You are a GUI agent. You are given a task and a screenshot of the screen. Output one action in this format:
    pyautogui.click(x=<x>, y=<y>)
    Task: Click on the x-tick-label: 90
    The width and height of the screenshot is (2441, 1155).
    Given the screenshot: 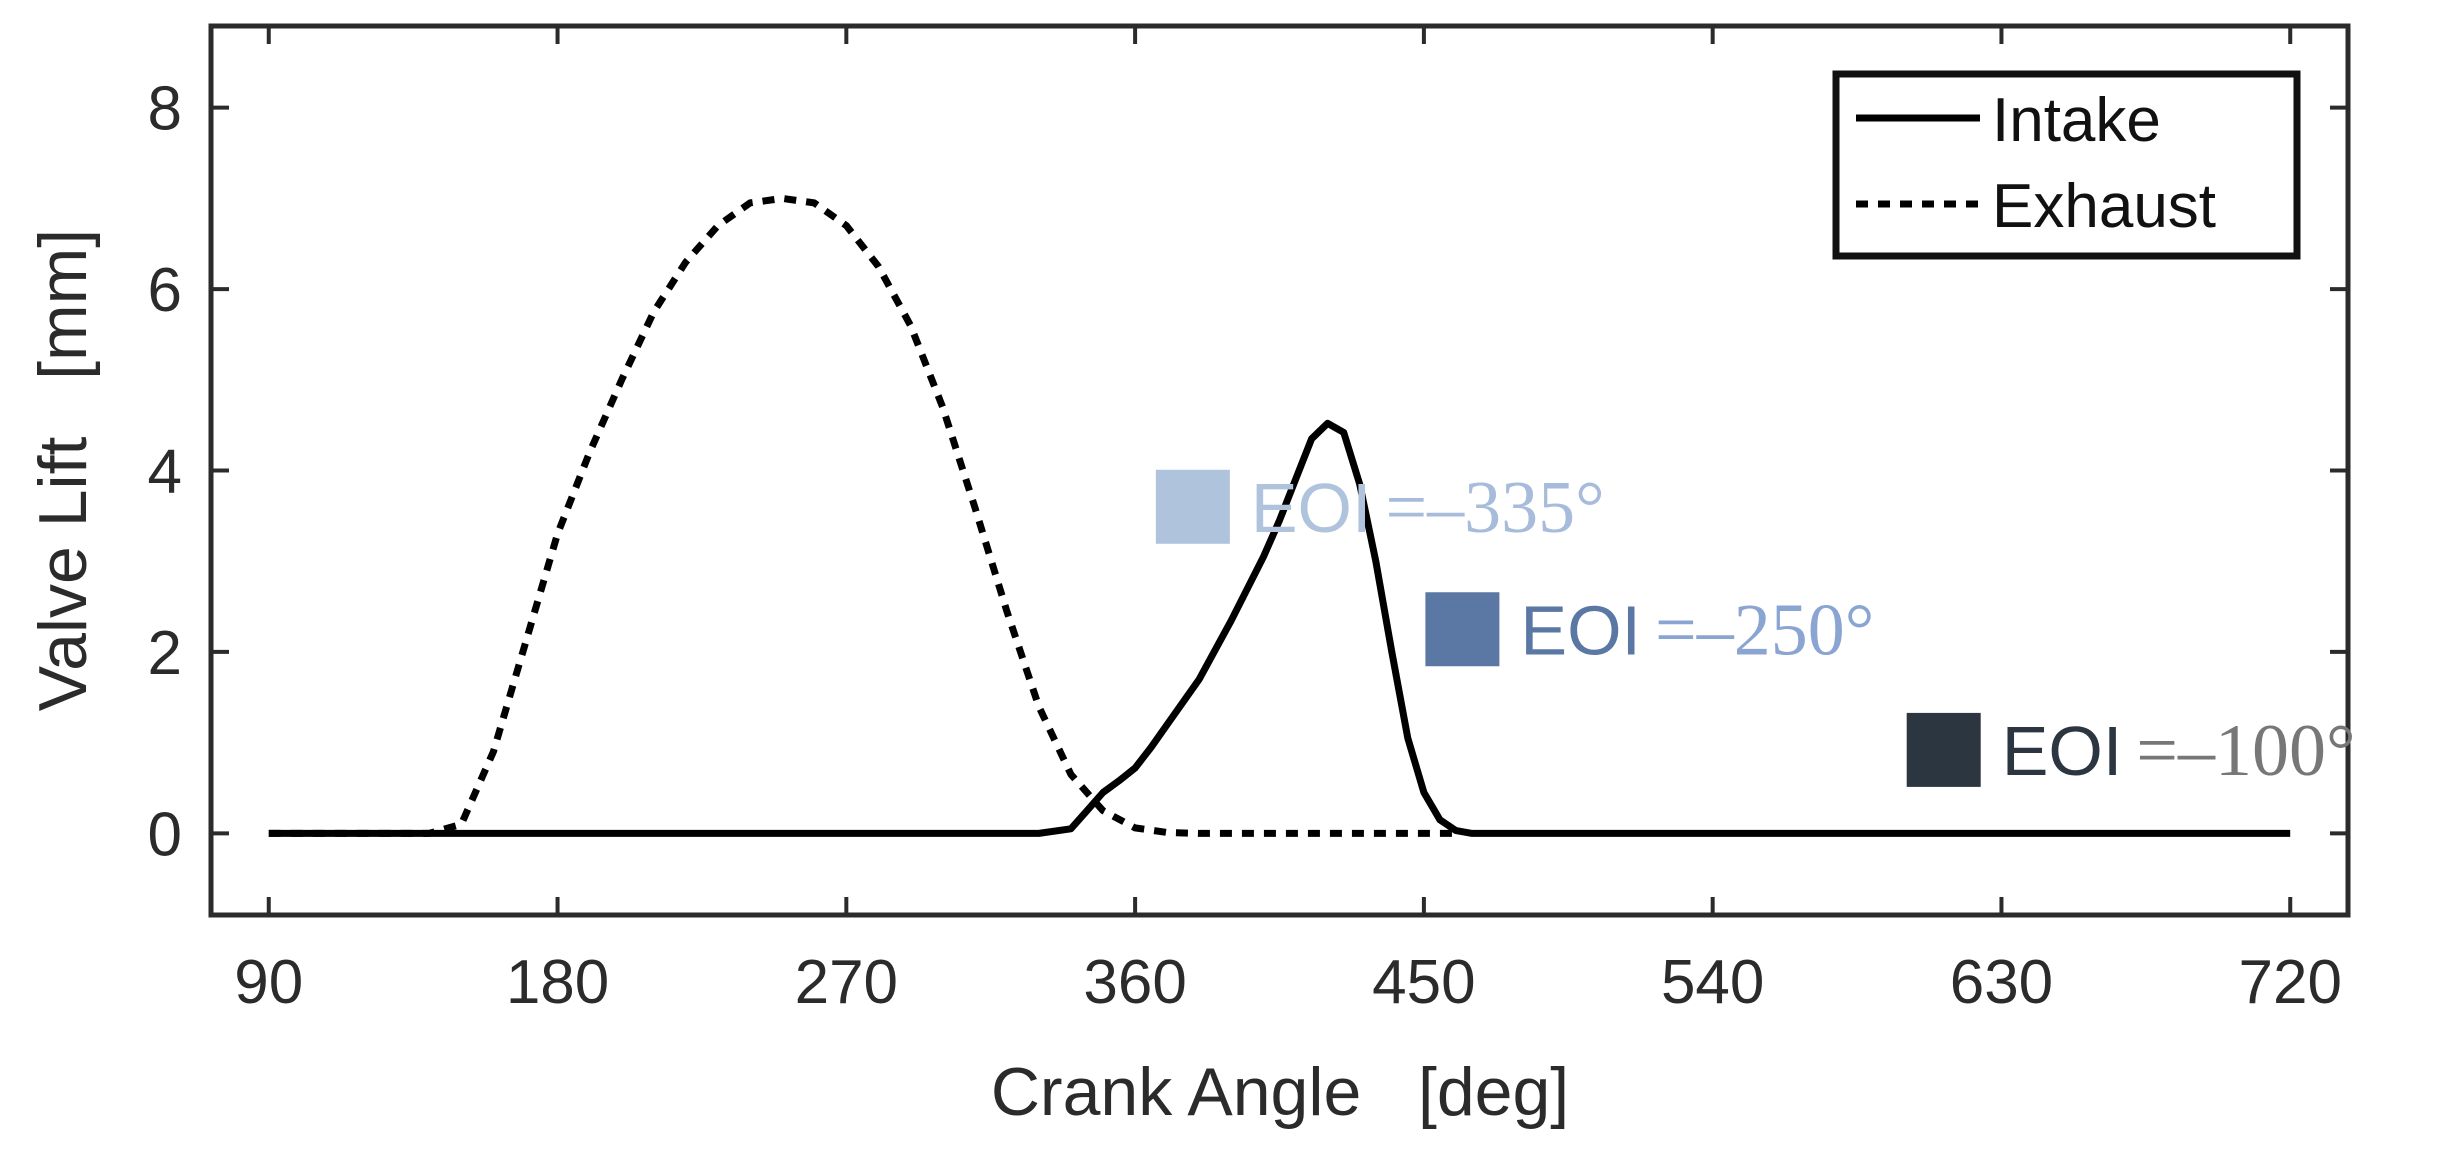 What is the action you would take?
    pyautogui.click(x=268, y=982)
    